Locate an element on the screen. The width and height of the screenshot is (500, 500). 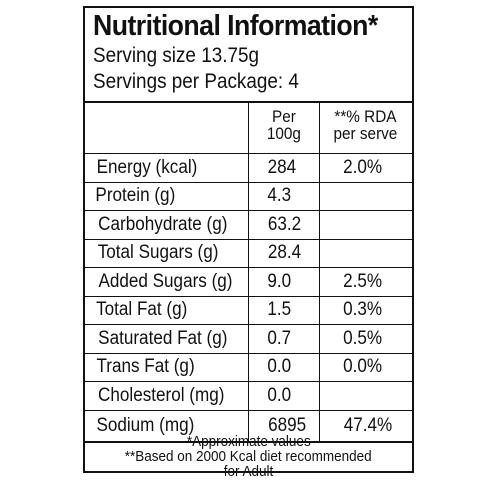
table-row: Total Fat (g) 1.5 0.3% is located at coordinates (248, 310).